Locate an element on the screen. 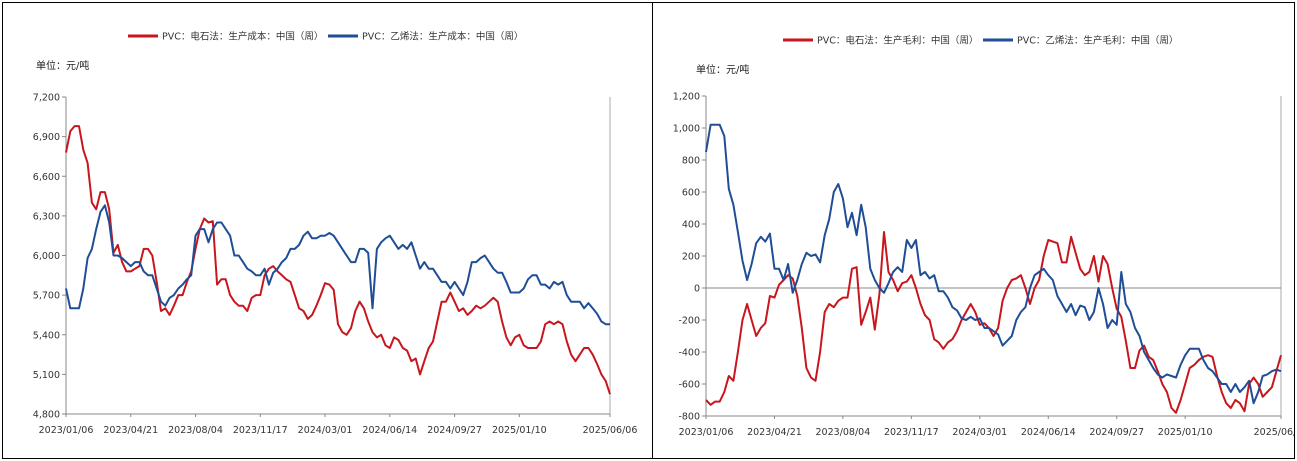  y-tick-label: 7,200 is located at coordinates (46, 98).